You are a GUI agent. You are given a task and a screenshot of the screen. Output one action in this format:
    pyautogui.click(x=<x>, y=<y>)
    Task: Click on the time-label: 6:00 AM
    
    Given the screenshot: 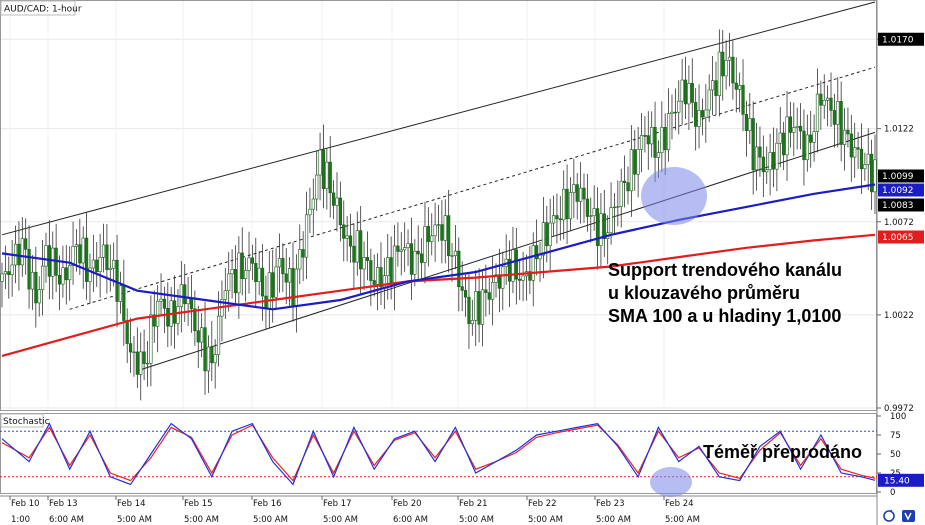 What is the action you would take?
    pyautogui.click(x=66, y=520)
    